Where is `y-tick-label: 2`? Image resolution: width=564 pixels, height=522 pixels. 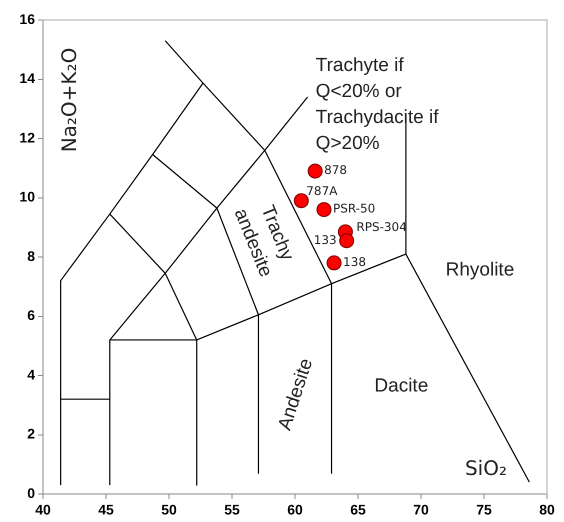 y-tick-label: 2 is located at coordinates (31, 434).